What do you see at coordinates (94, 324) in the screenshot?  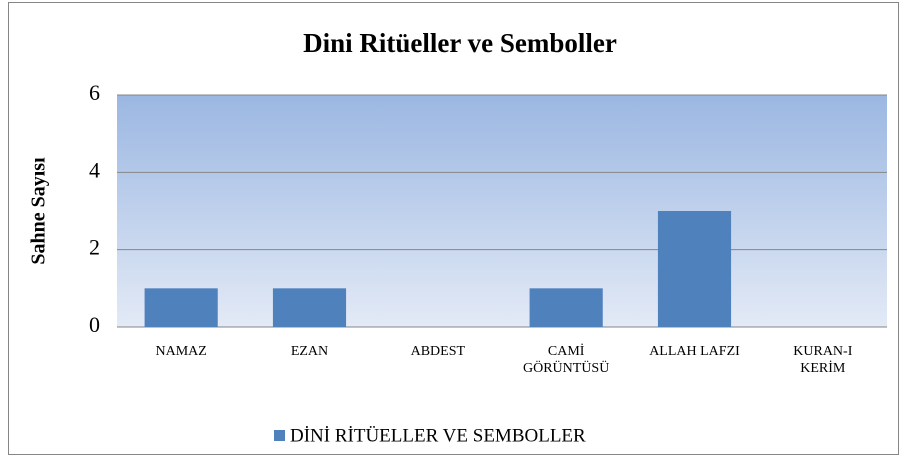 I see `y-tick-label: 0` at bounding box center [94, 324].